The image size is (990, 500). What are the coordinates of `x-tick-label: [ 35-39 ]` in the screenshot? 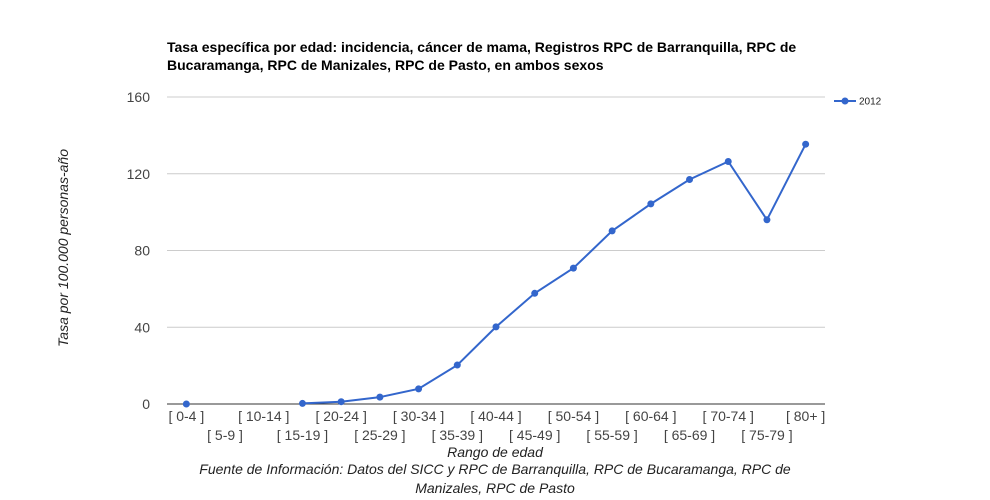 It's located at (457, 435).